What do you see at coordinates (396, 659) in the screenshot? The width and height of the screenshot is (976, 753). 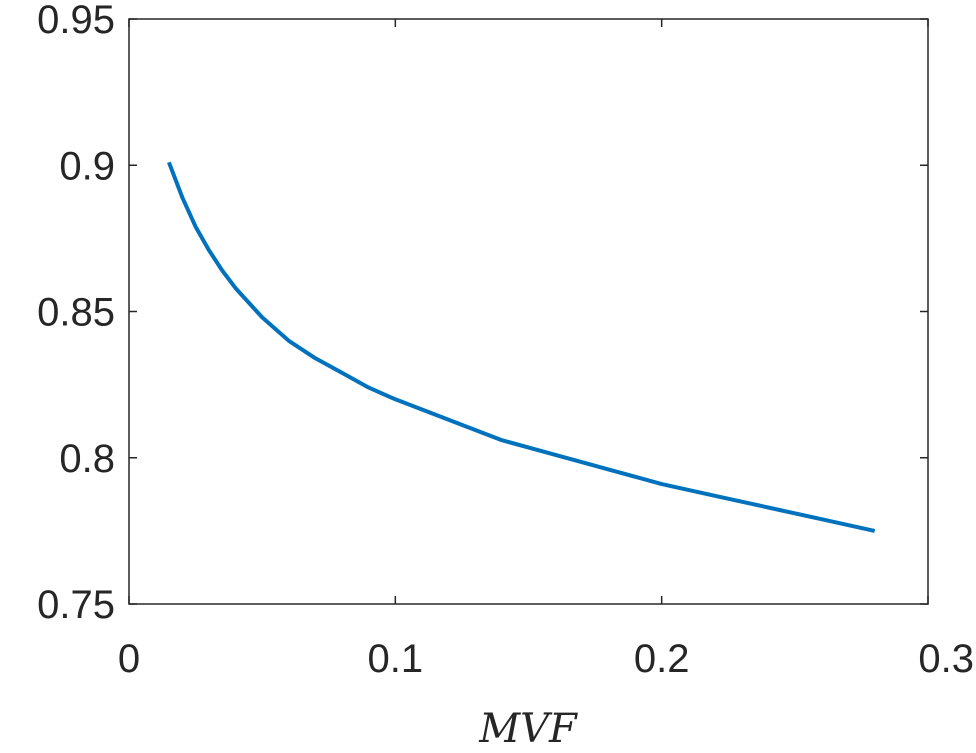 I see `x-tick-label: 0.1` at bounding box center [396, 659].